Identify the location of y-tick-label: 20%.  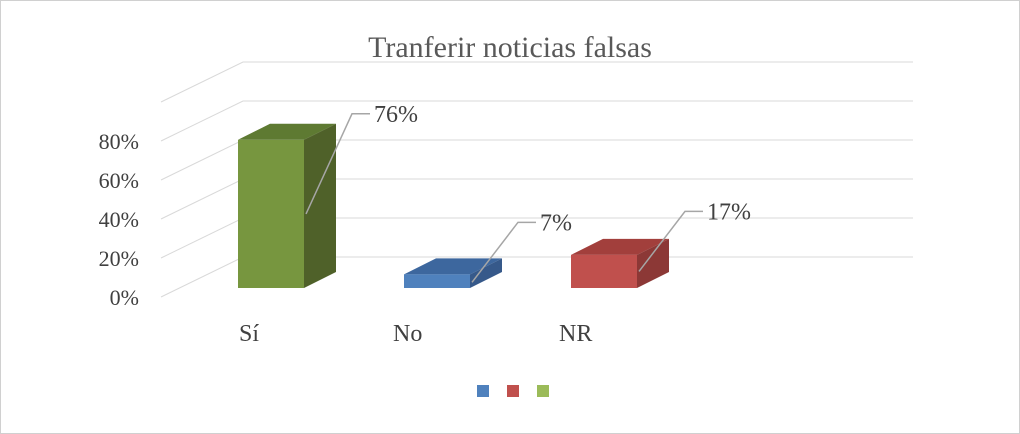
(119, 258).